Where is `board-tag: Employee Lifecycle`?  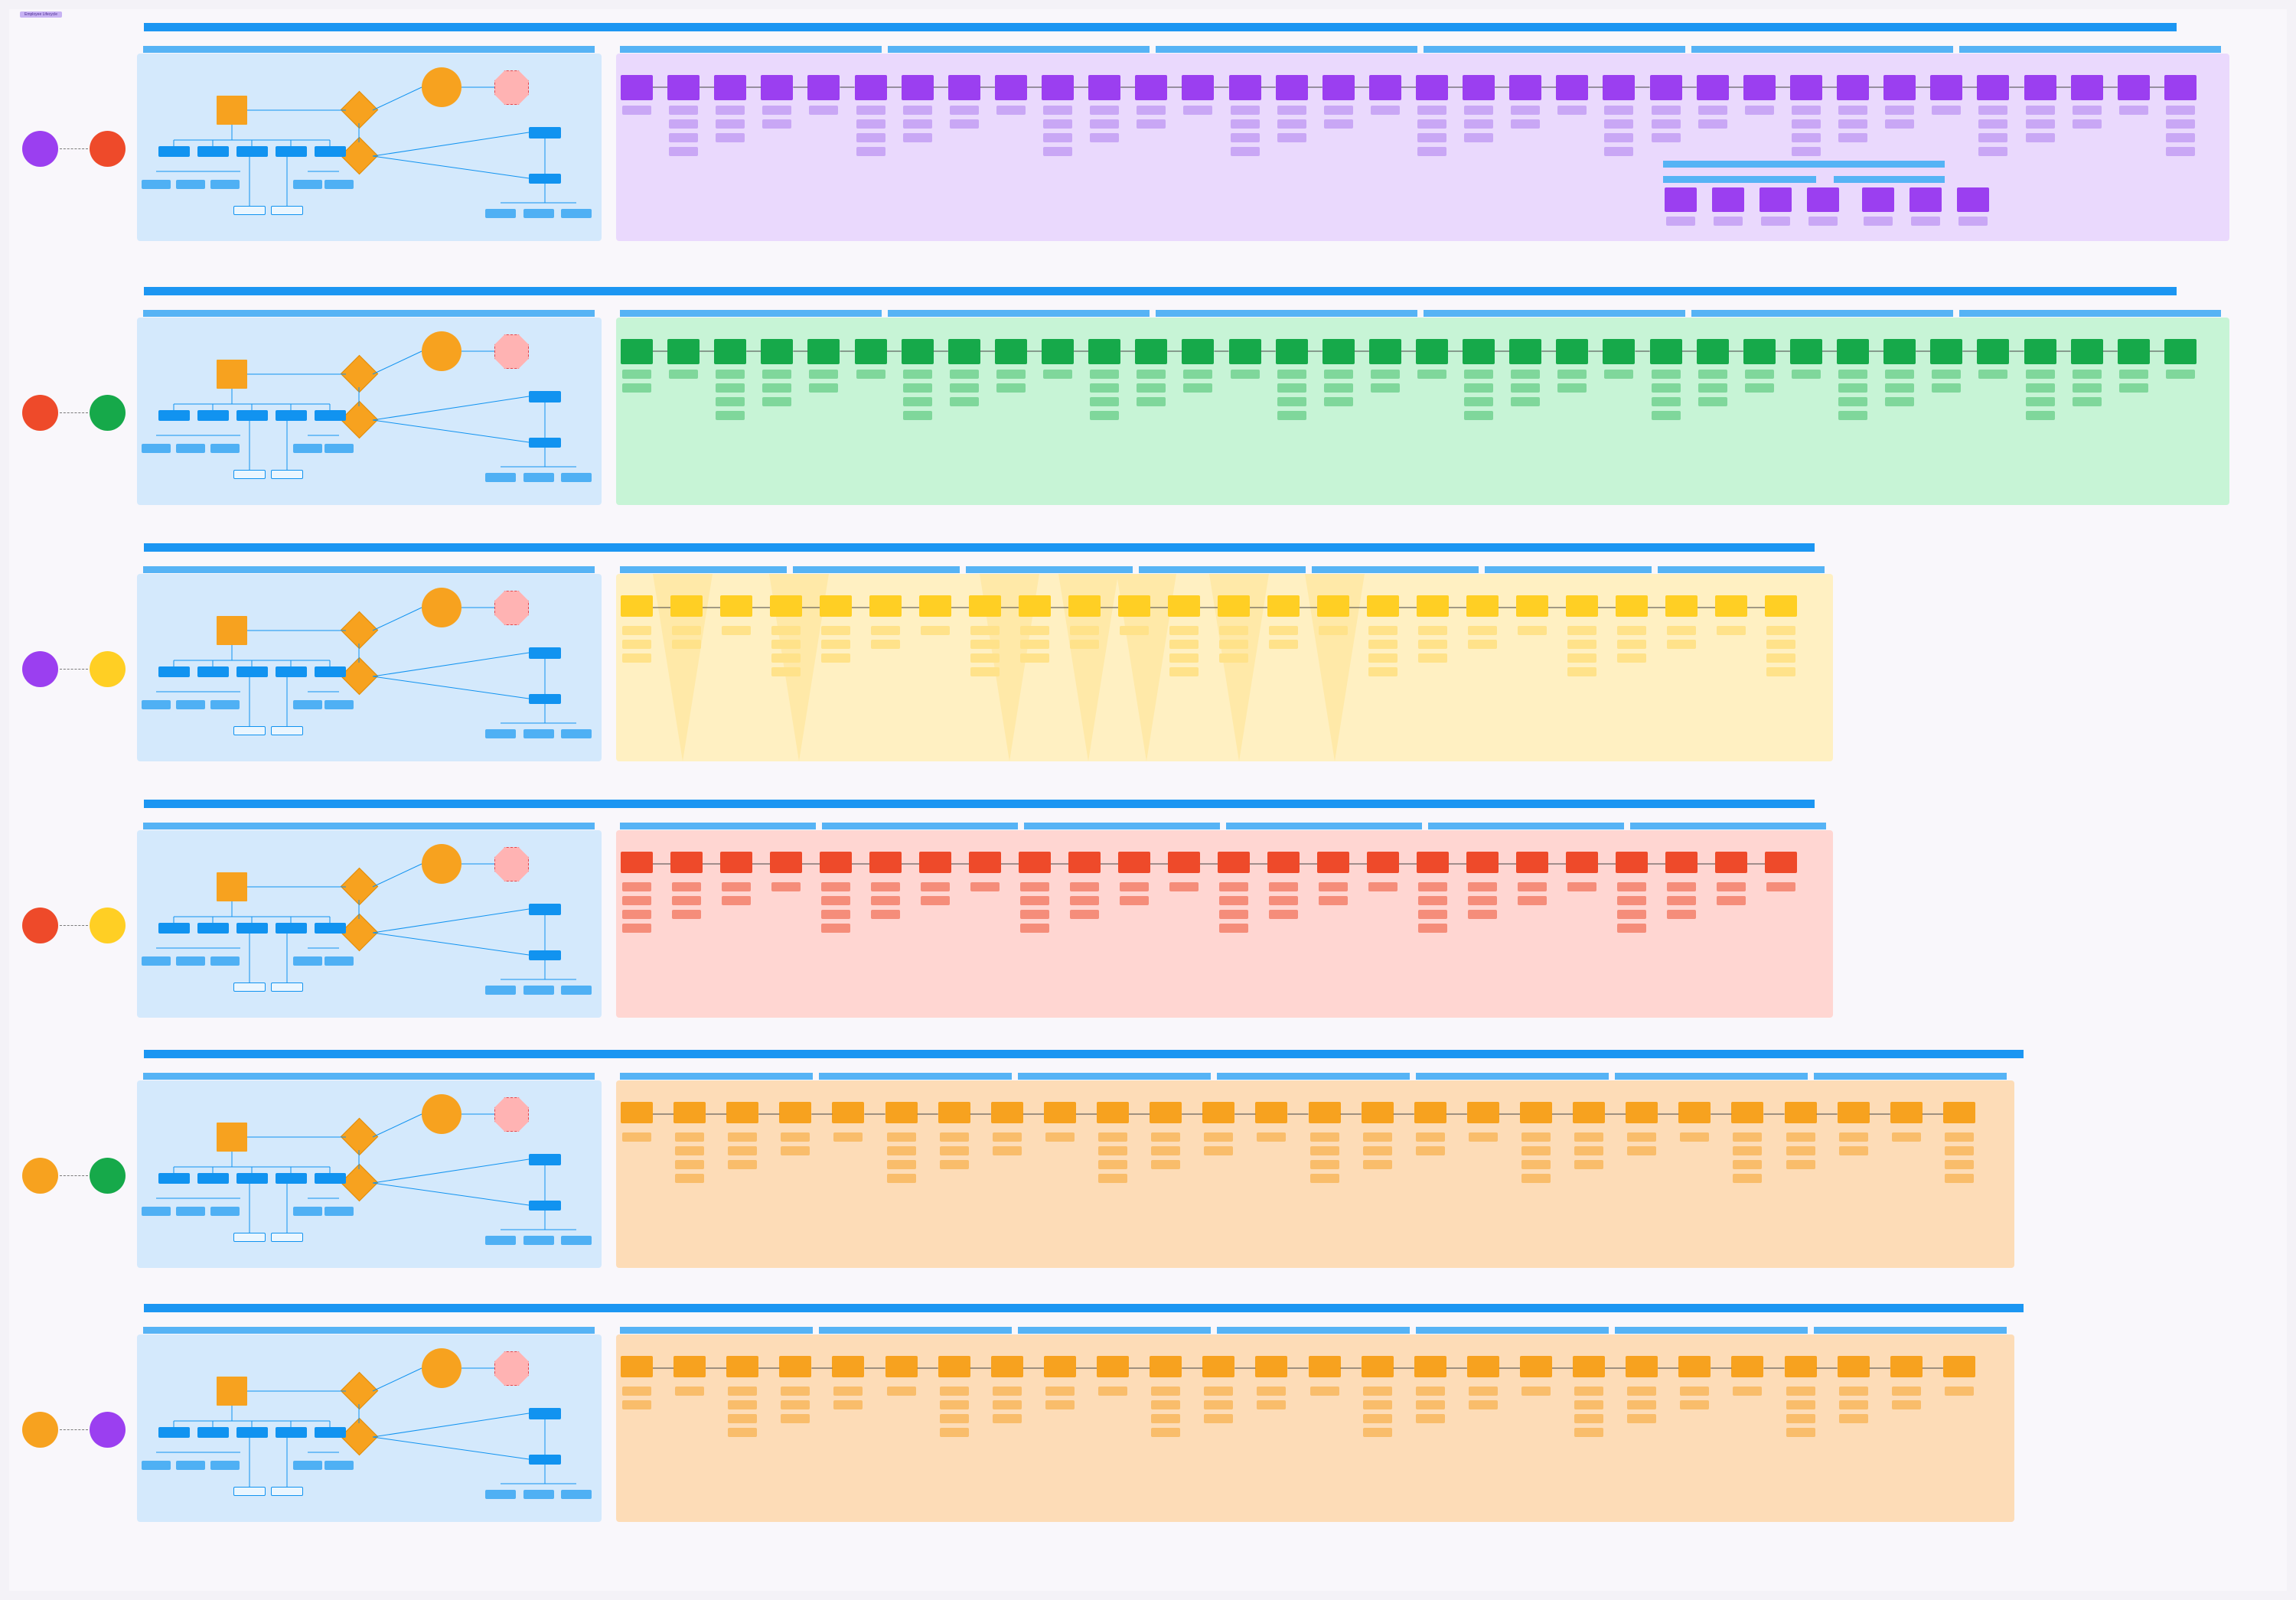
board-tag: Employee Lifecycle is located at coordinates (41, 14).